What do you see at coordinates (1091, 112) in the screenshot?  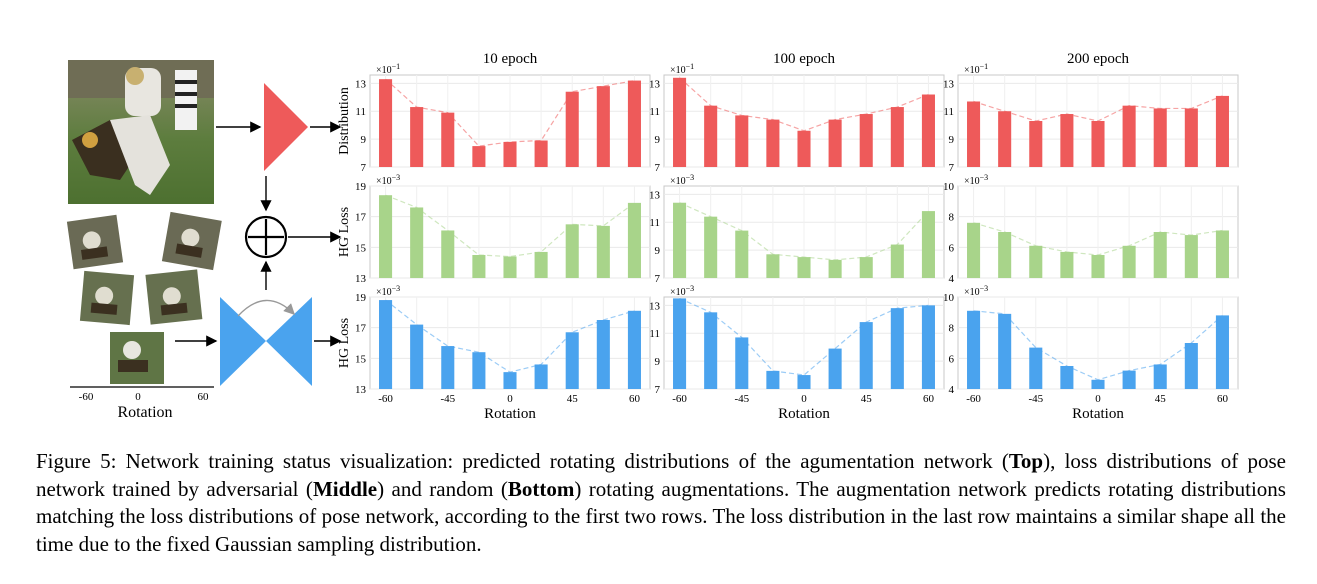 I see `chart-panel: 7 9 11 13 ×10−1 200 epoch` at bounding box center [1091, 112].